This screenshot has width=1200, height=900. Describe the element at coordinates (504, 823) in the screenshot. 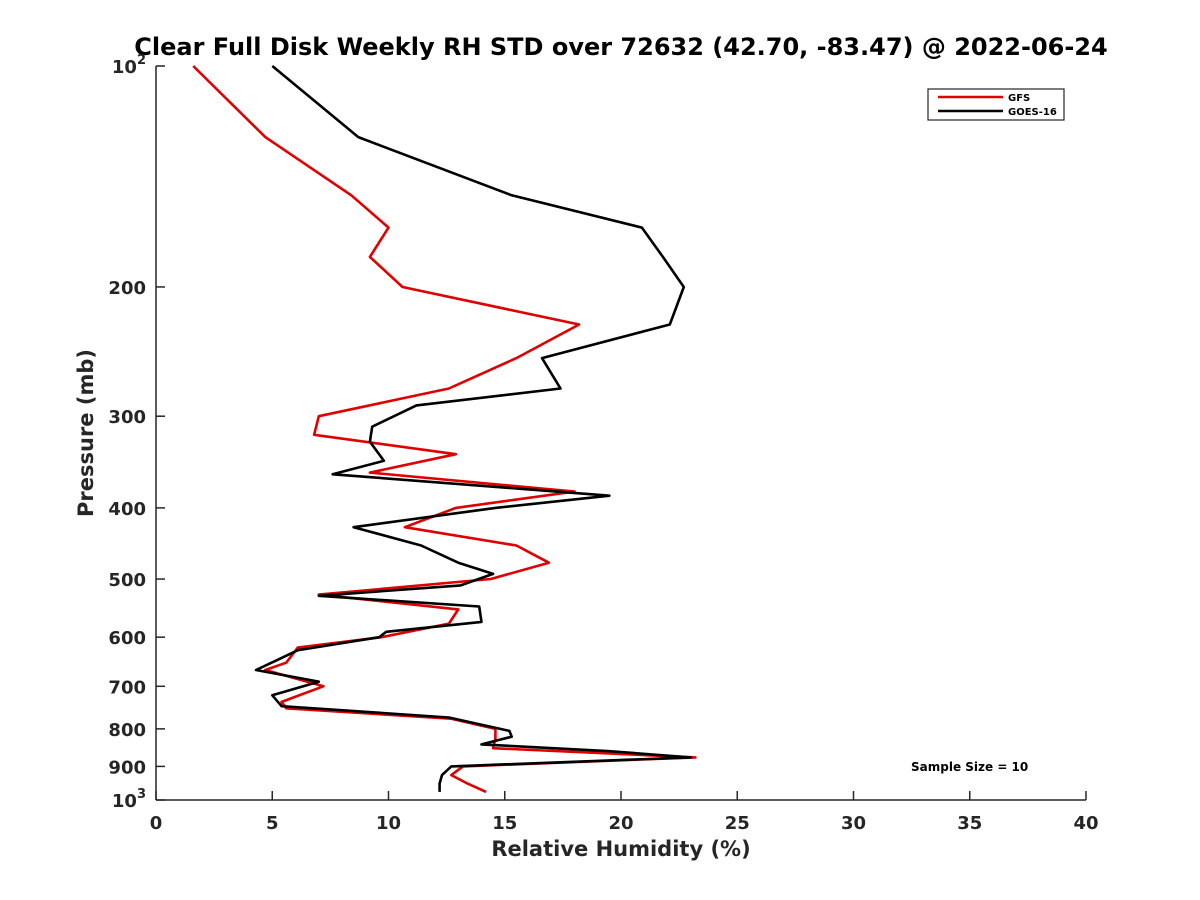

I see `x-tick-label: 15` at that location.